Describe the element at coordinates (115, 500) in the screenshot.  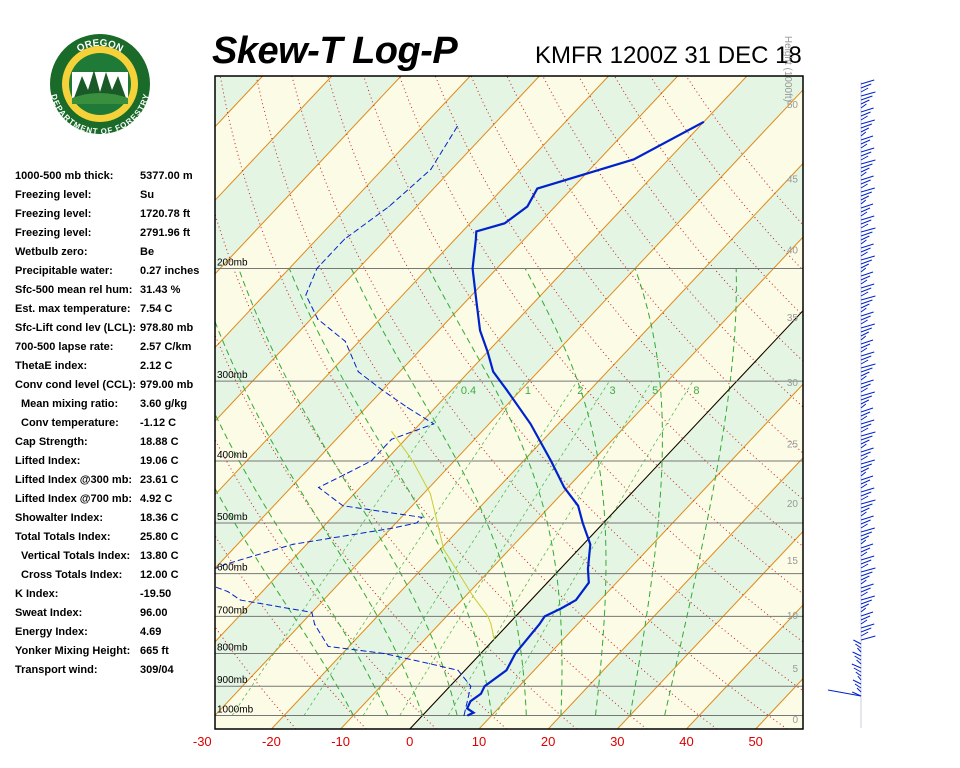
I see `index-row: Lifted Index @700 mb: 4.92 C` at that location.